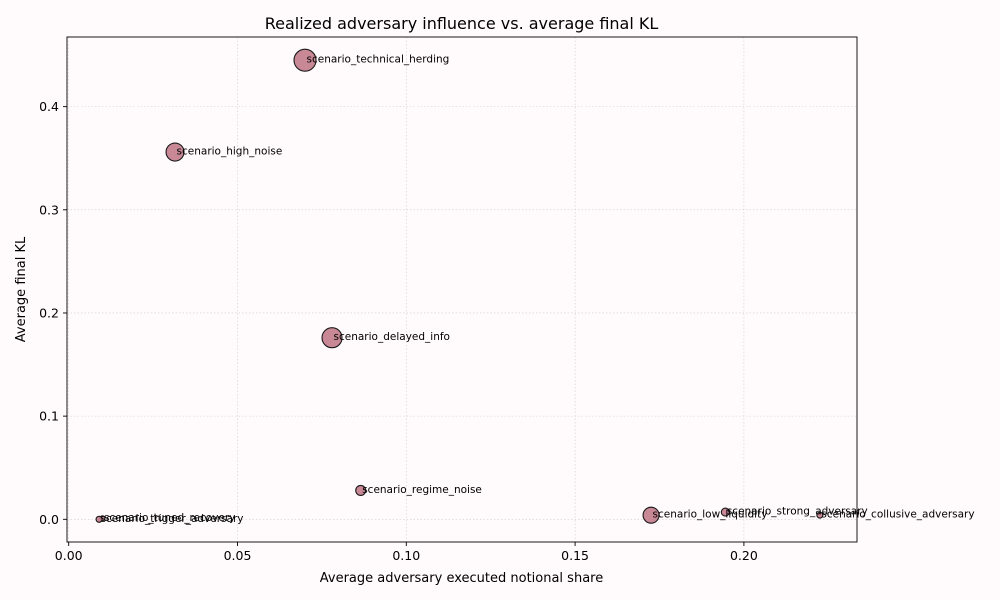 This screenshot has height=600, width=1000. Describe the element at coordinates (378, 60) in the screenshot. I see `point-label: scenario_technical_herding` at that location.